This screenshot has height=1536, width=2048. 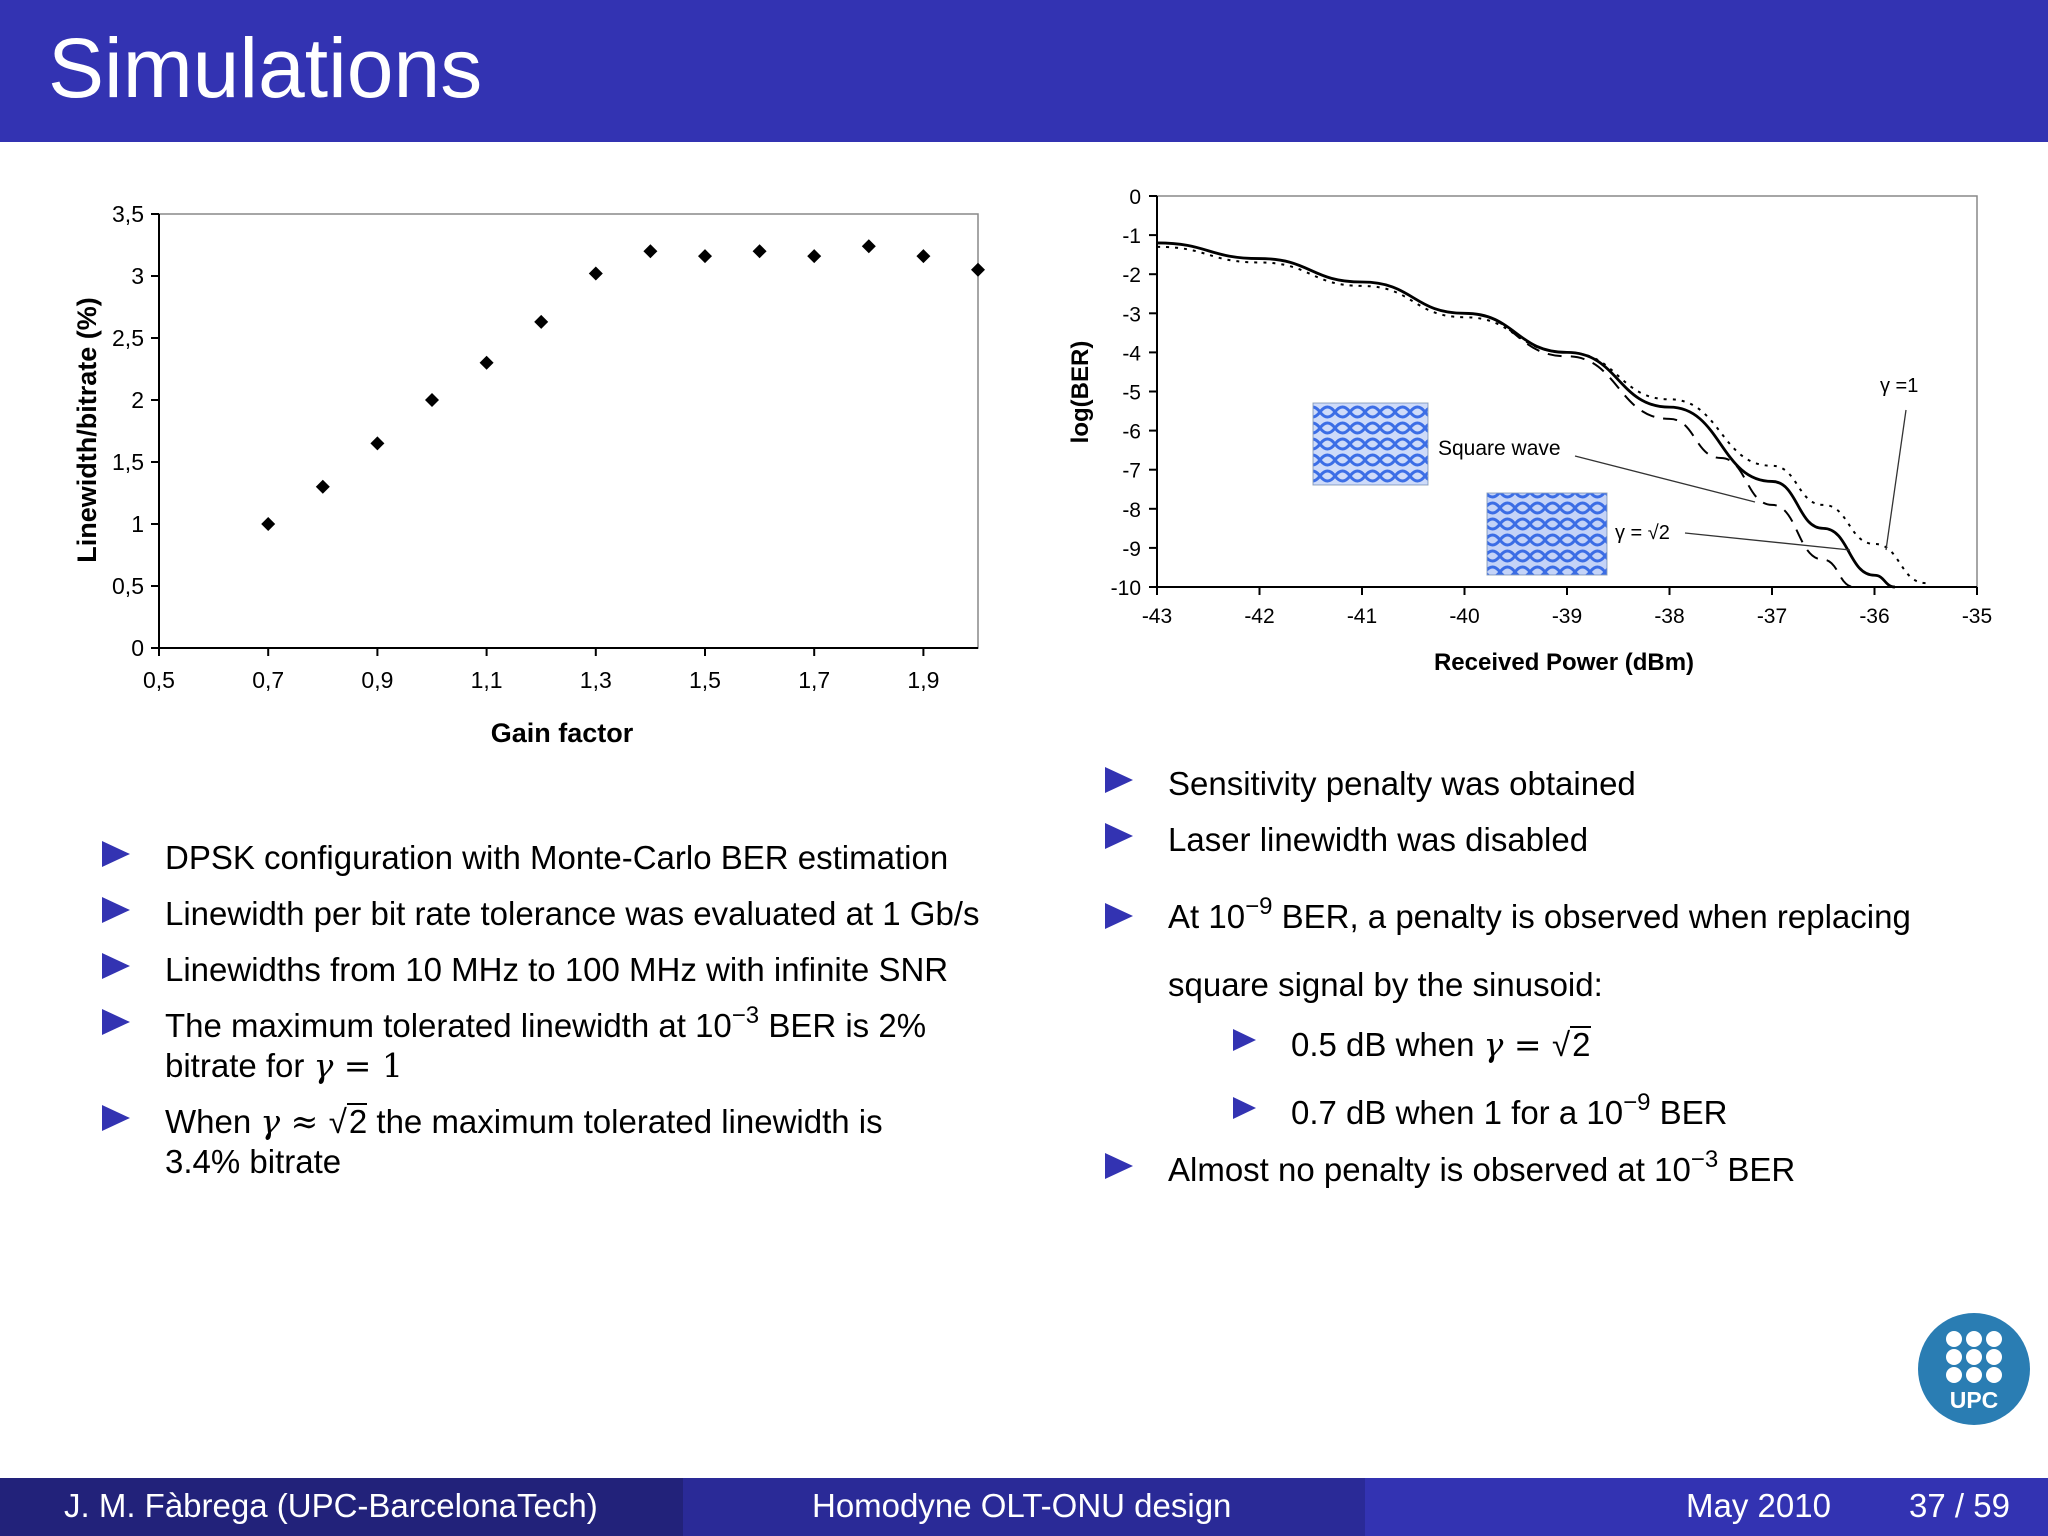 What do you see at coordinates (1429, 1169) in the screenshot?
I see `text-part: Almost no penalty is observed at 10` at bounding box center [1429, 1169].